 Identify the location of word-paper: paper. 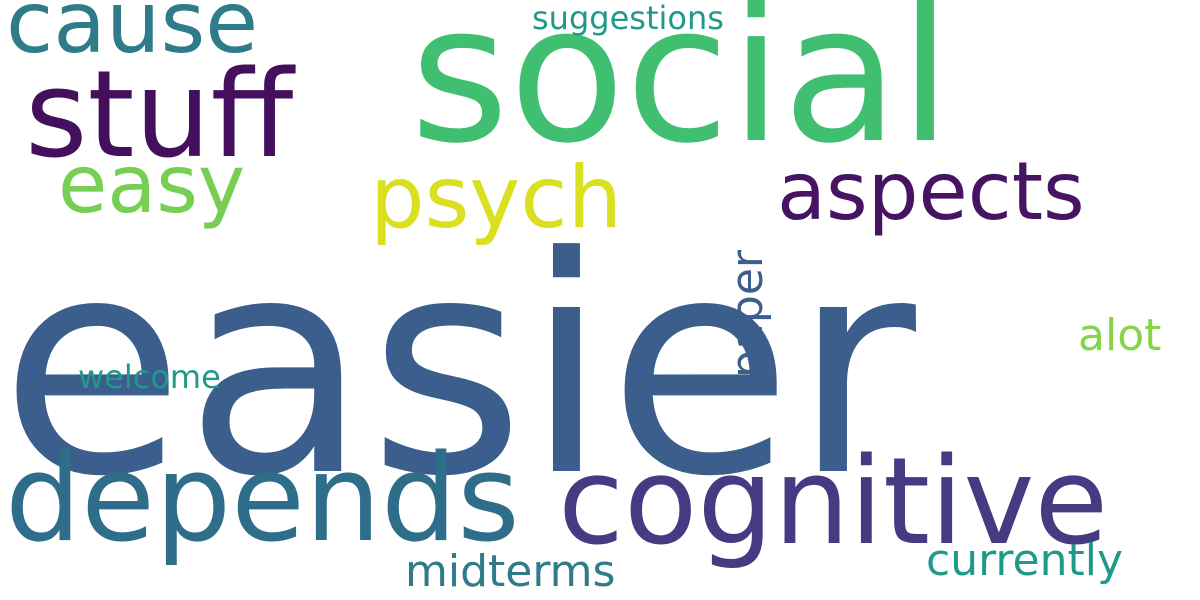
(747, 314).